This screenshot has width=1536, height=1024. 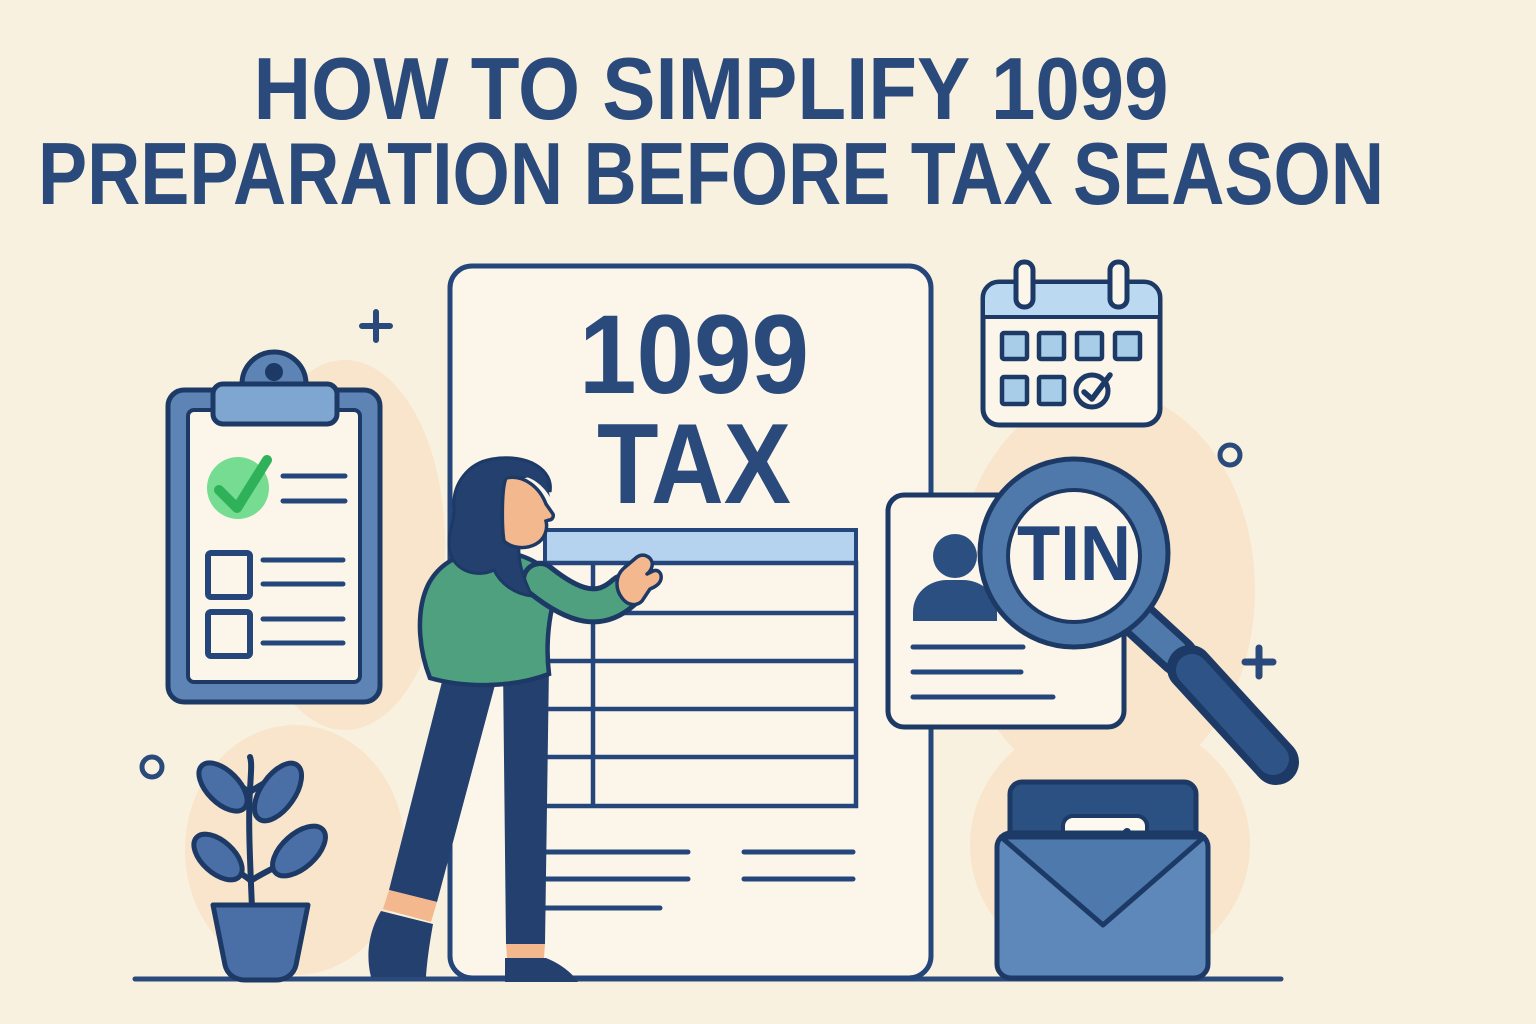 What do you see at coordinates (526, 805) in the screenshot?
I see `woman-right-leg` at bounding box center [526, 805].